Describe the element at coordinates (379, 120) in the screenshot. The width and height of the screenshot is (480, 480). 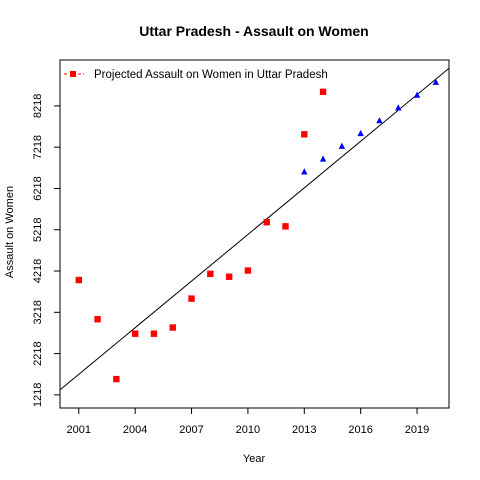
I see `projected-point-2017` at that location.